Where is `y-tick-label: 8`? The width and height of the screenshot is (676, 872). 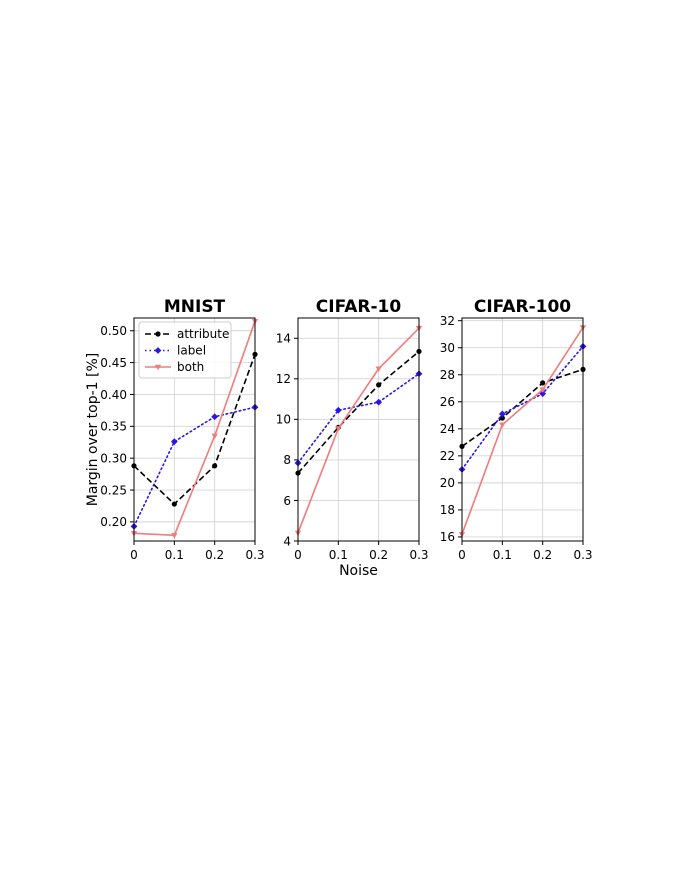 y-tick-label: 8 is located at coordinates (287, 460).